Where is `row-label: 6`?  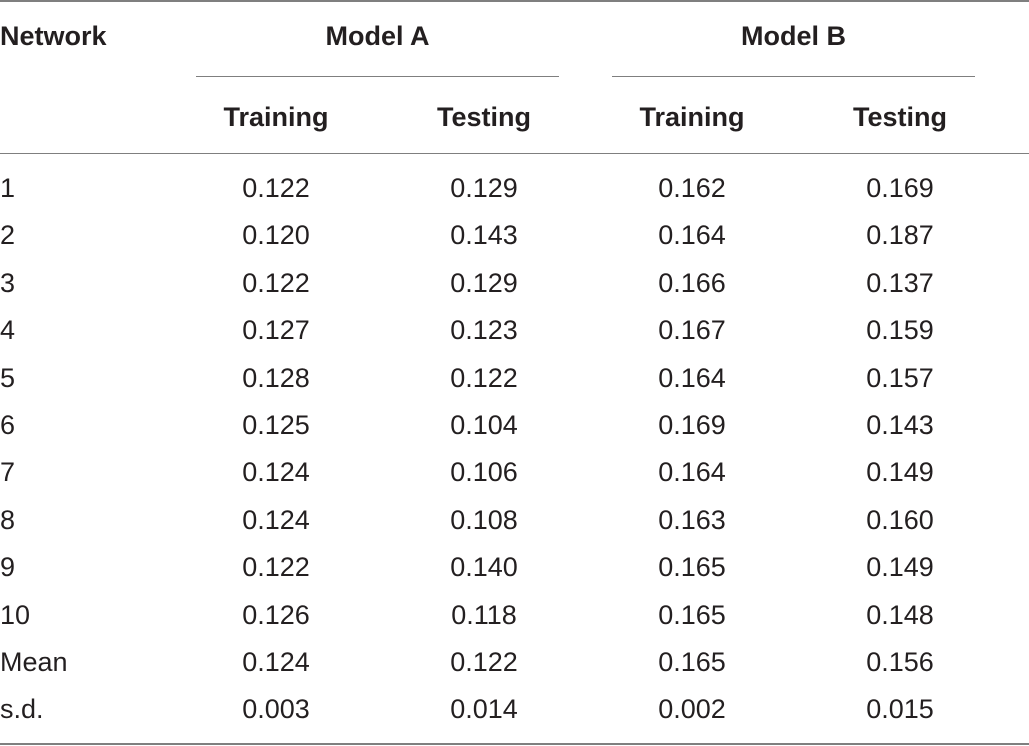 row-label: 6 is located at coordinates (8, 424).